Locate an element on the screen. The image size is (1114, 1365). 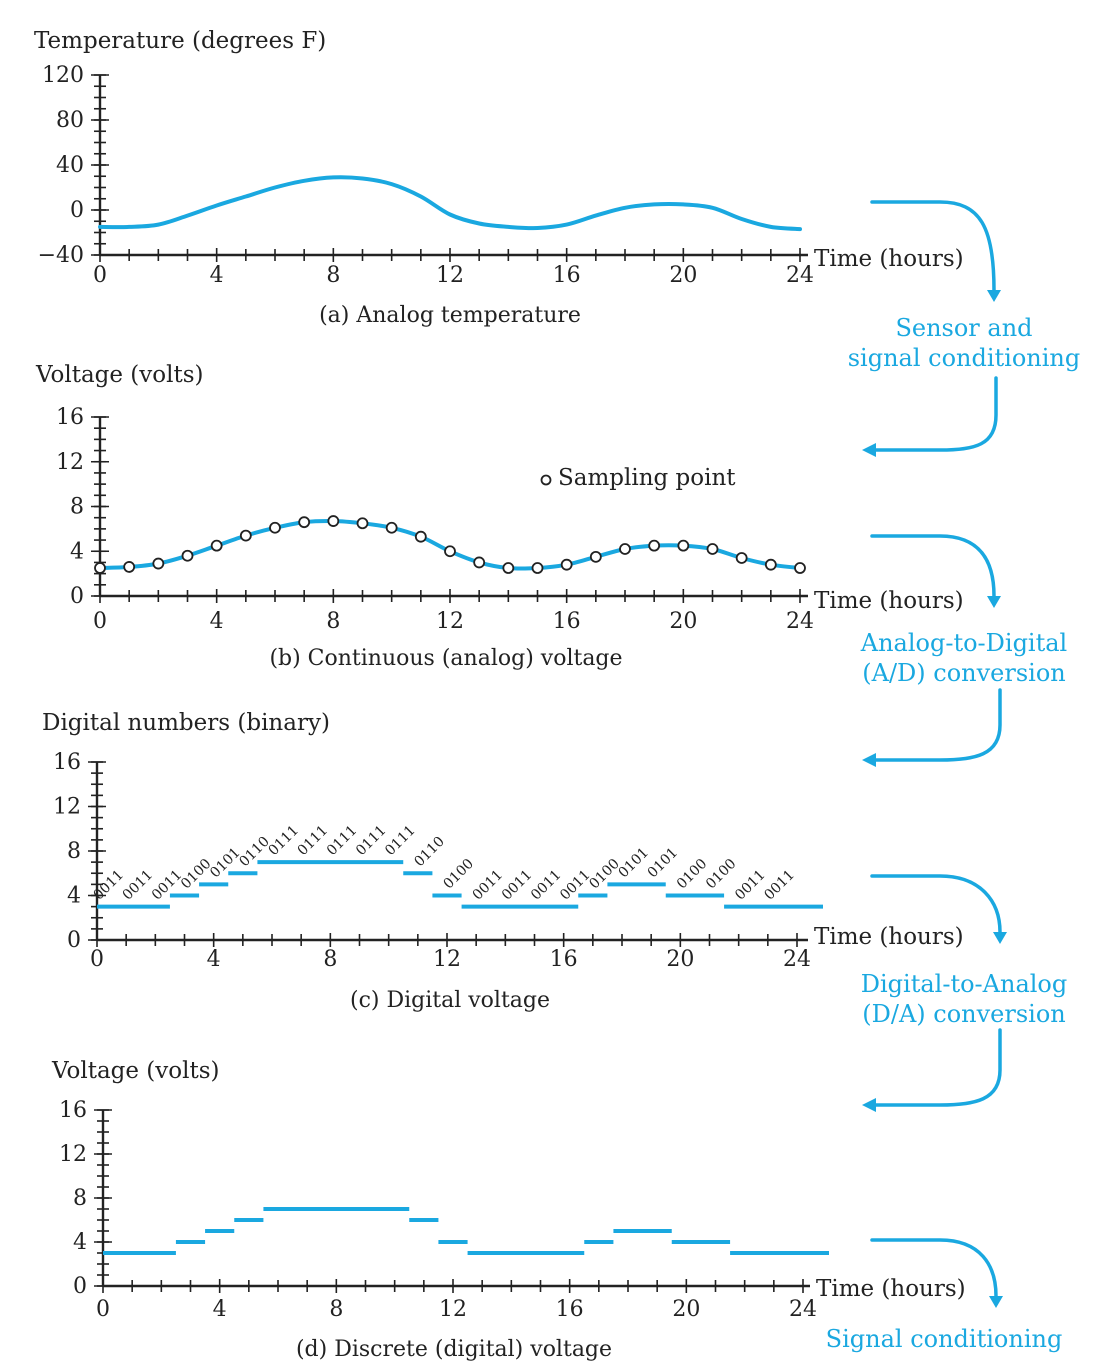
y-tick-label: 16 is located at coordinates (73, 1110).